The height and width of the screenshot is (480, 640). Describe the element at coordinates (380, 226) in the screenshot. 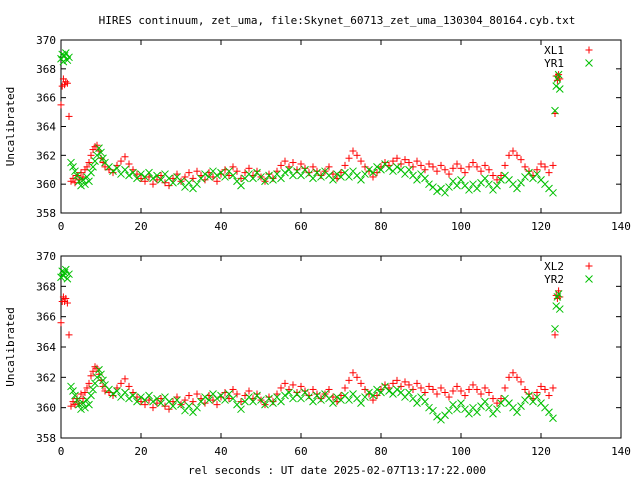

I see `x-tick-label: 80` at that location.